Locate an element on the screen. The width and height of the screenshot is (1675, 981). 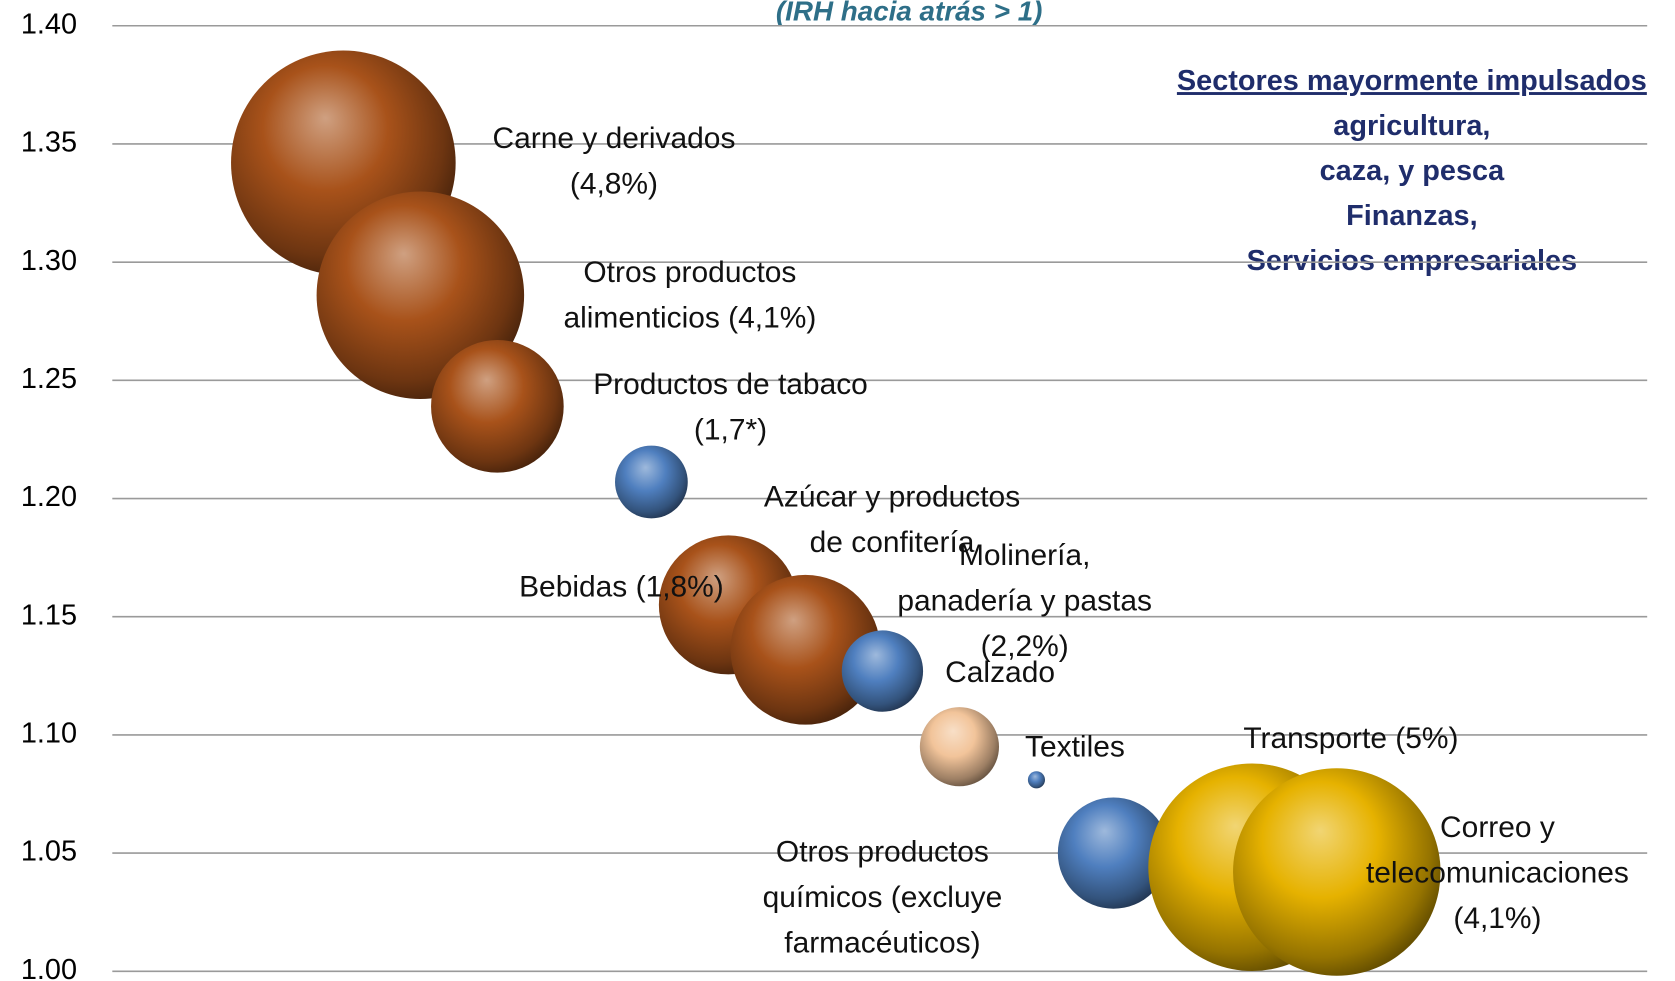
bubble-label: (4,1%) is located at coordinates (1497, 918).